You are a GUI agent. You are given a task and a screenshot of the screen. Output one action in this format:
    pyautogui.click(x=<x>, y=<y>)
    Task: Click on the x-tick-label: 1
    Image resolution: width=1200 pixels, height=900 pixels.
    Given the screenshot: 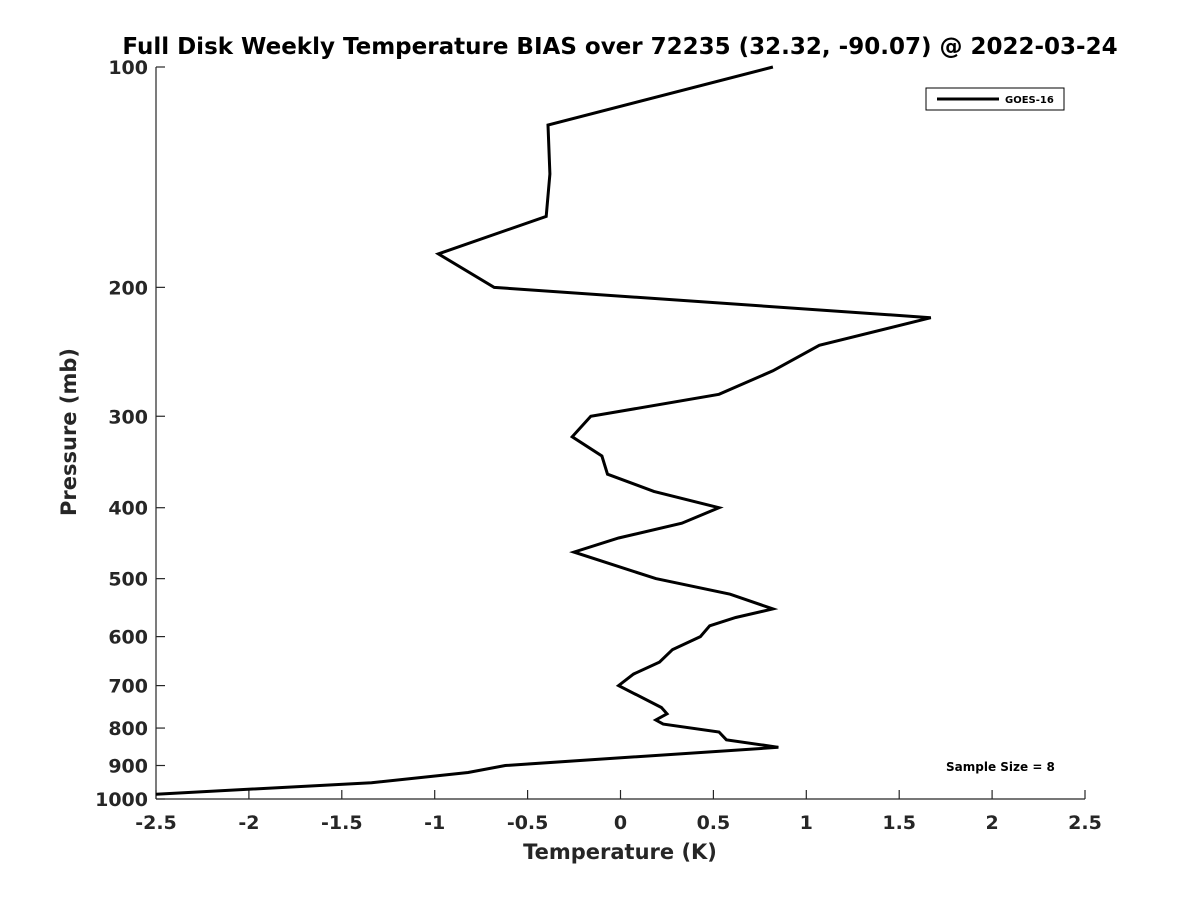 What is the action you would take?
    pyautogui.click(x=806, y=823)
    